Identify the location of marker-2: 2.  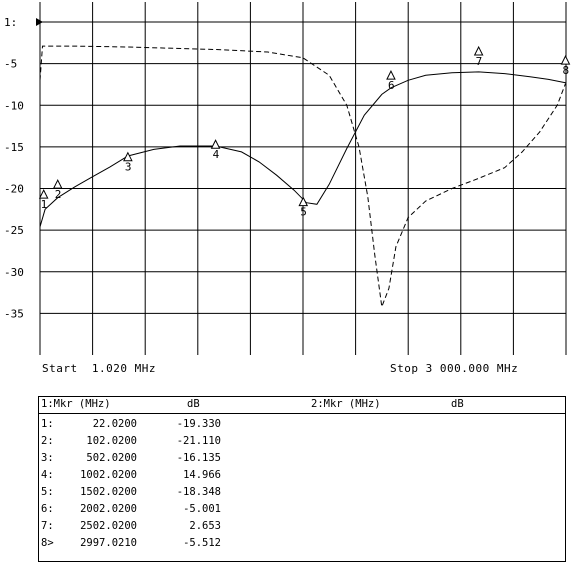
(57, 190).